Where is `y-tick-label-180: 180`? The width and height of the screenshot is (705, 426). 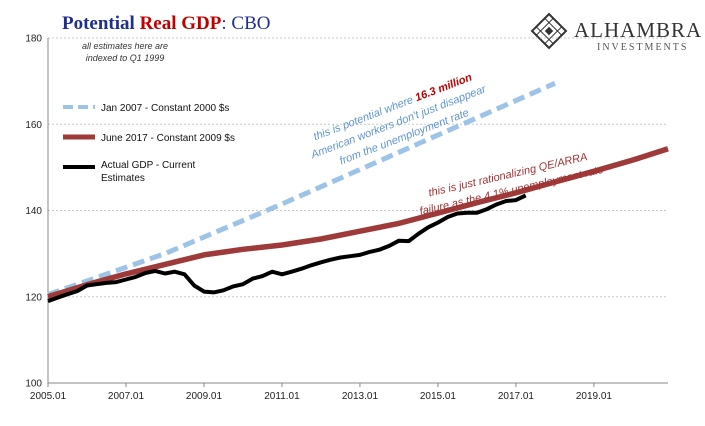
y-tick-label-180: 180 is located at coordinates (33, 39).